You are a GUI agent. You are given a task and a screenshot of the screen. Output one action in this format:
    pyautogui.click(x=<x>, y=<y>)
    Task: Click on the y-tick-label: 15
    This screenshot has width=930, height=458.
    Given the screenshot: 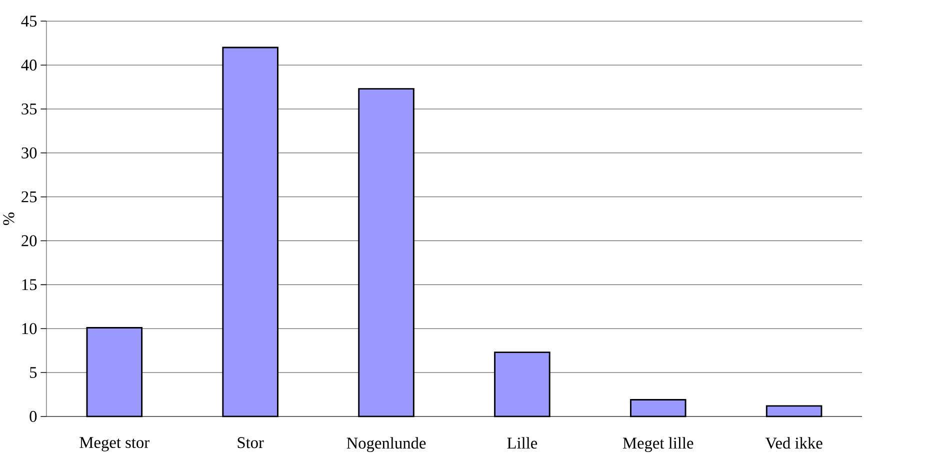 What is the action you would take?
    pyautogui.click(x=29, y=284)
    